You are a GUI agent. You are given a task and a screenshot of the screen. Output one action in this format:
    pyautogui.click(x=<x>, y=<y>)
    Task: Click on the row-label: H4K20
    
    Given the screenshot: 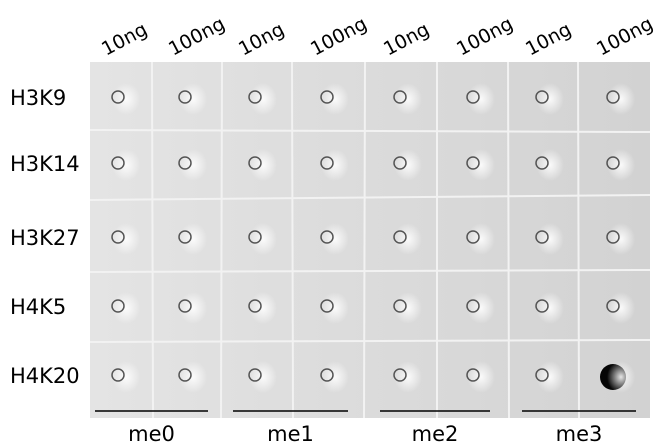 What is the action you would take?
    pyautogui.click(x=45, y=376)
    